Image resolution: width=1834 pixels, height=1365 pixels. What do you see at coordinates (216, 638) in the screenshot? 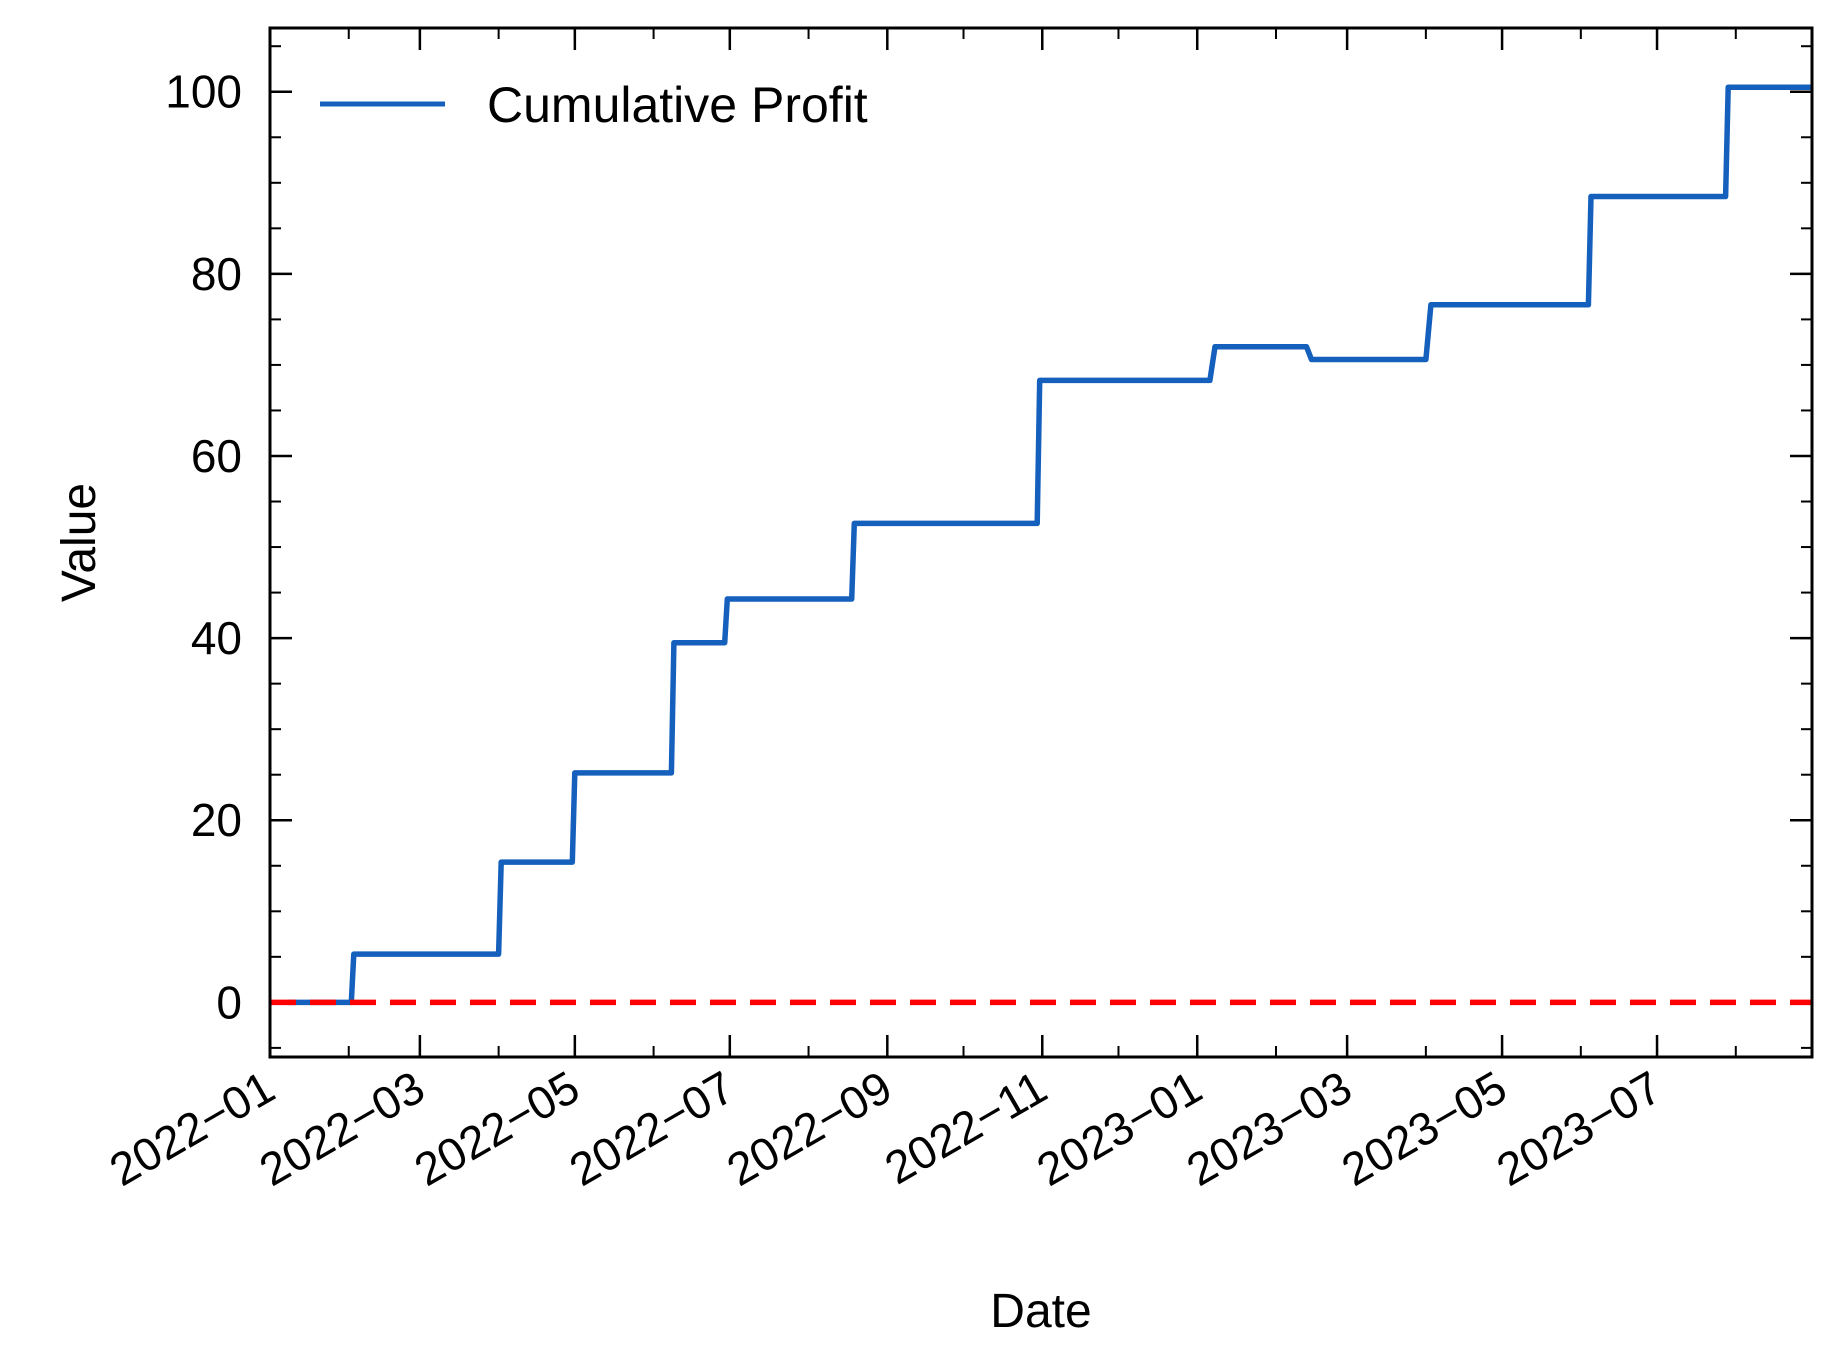
I see `y-tick-label: 40` at bounding box center [216, 638].